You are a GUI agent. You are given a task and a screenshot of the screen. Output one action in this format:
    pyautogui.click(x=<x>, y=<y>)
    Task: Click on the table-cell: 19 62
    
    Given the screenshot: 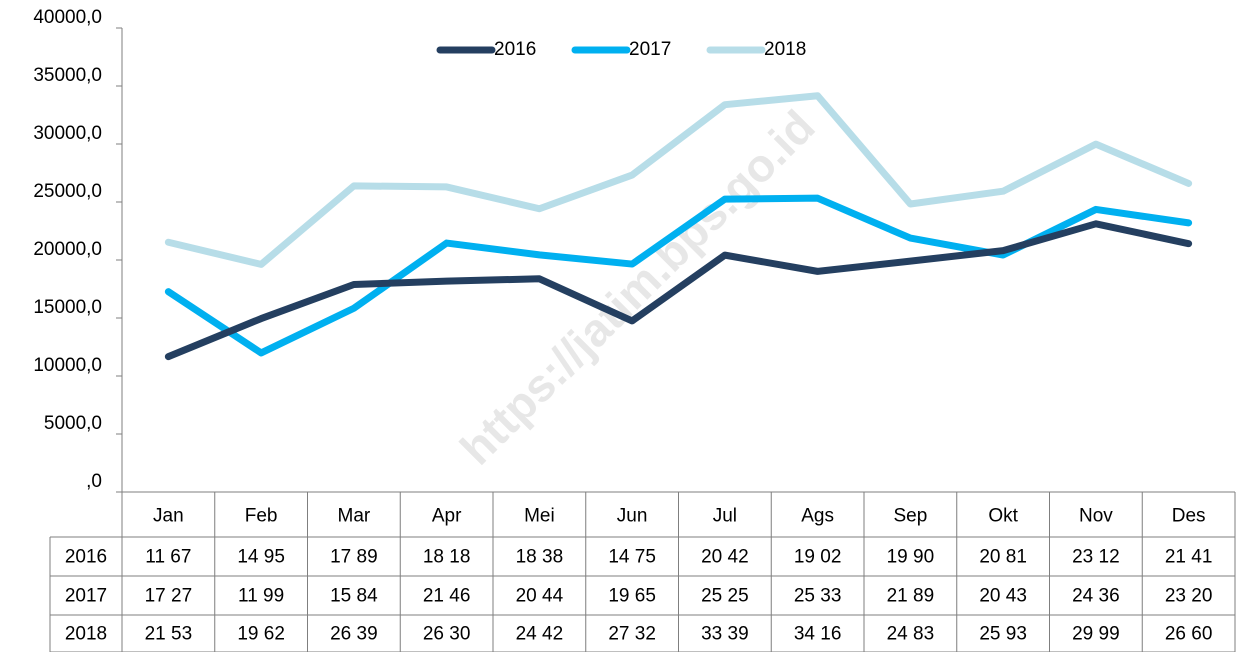 What is the action you would take?
    pyautogui.click(x=261, y=634)
    